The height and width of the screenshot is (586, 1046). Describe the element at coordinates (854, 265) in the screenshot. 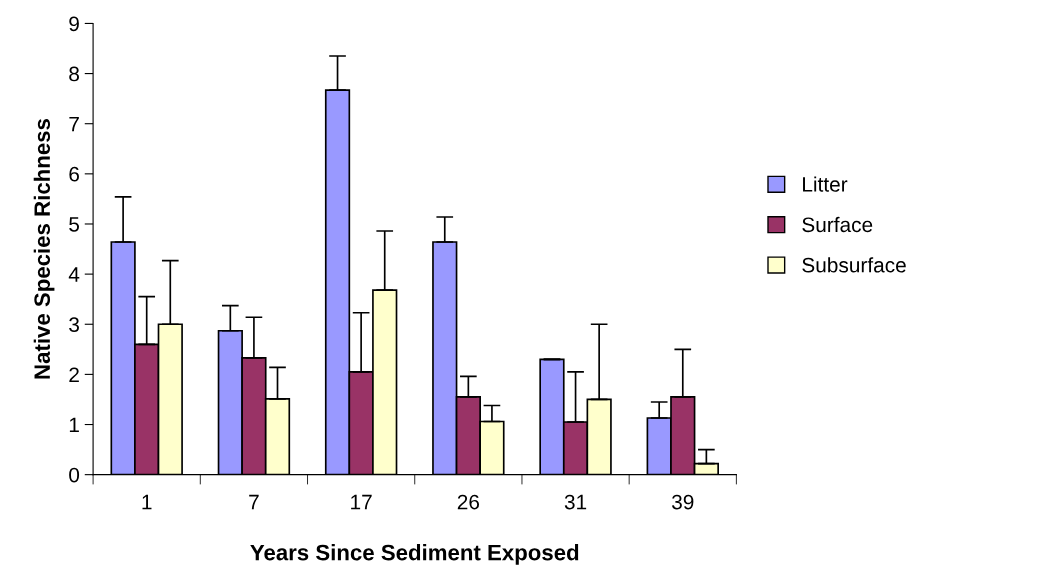

I see `legend-label: Subsurface` at that location.